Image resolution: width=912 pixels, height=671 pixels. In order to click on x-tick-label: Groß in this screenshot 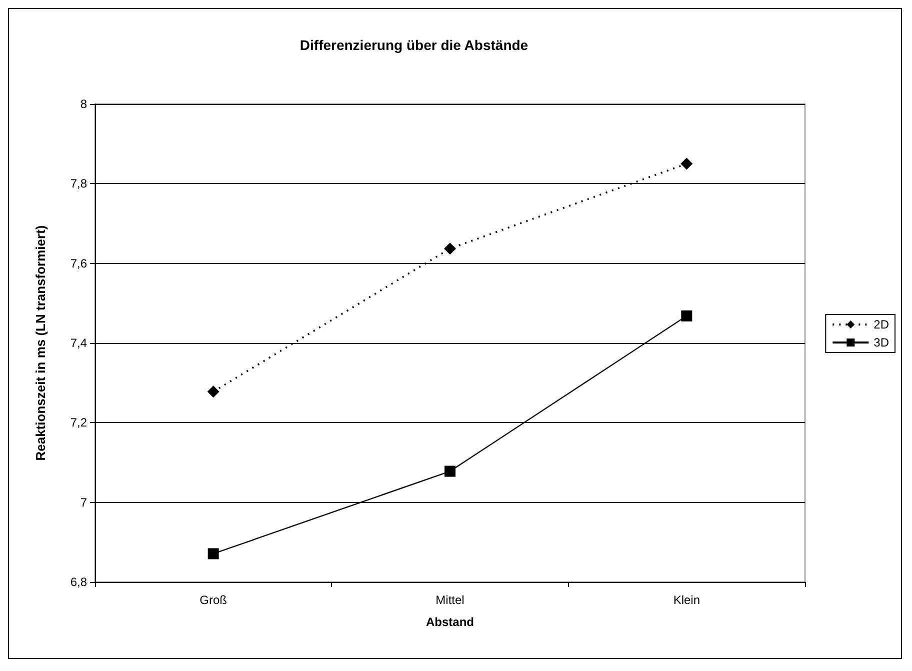, I will do `click(214, 600)`.